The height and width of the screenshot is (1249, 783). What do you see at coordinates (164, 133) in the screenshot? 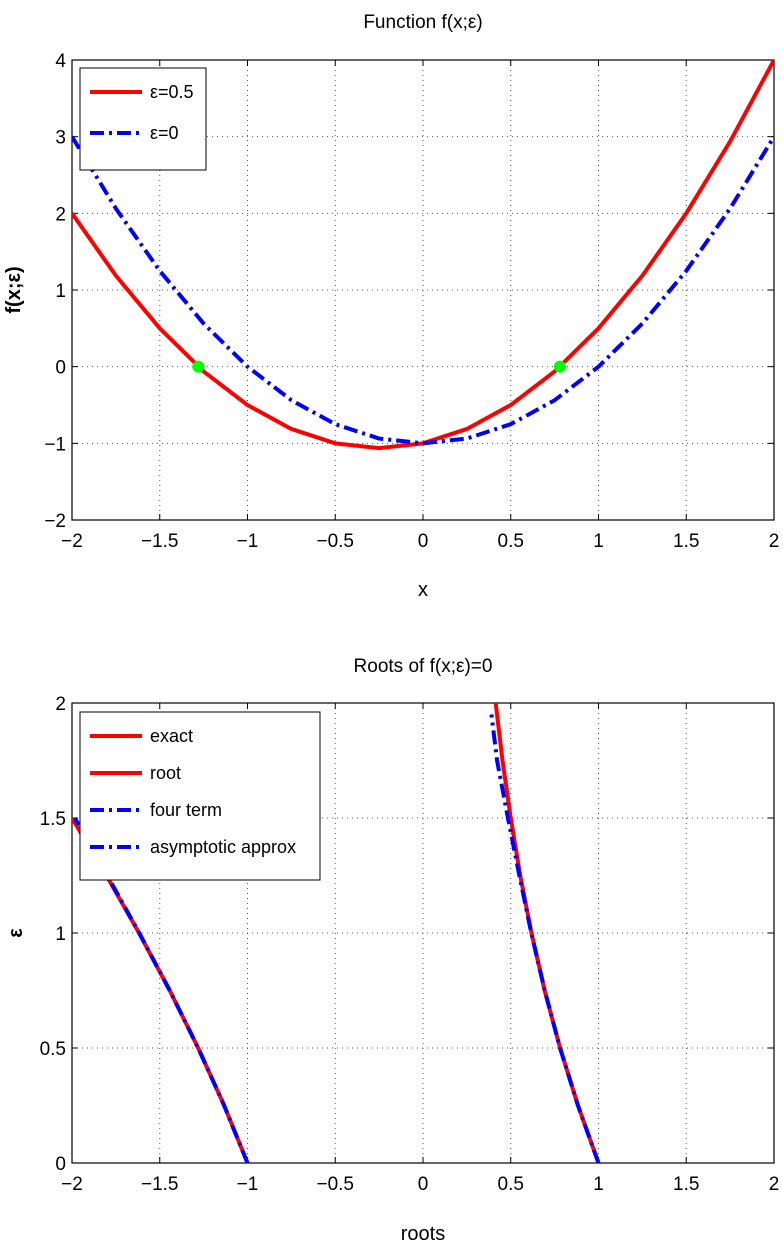
I see `legend-label: ε=0` at bounding box center [164, 133].